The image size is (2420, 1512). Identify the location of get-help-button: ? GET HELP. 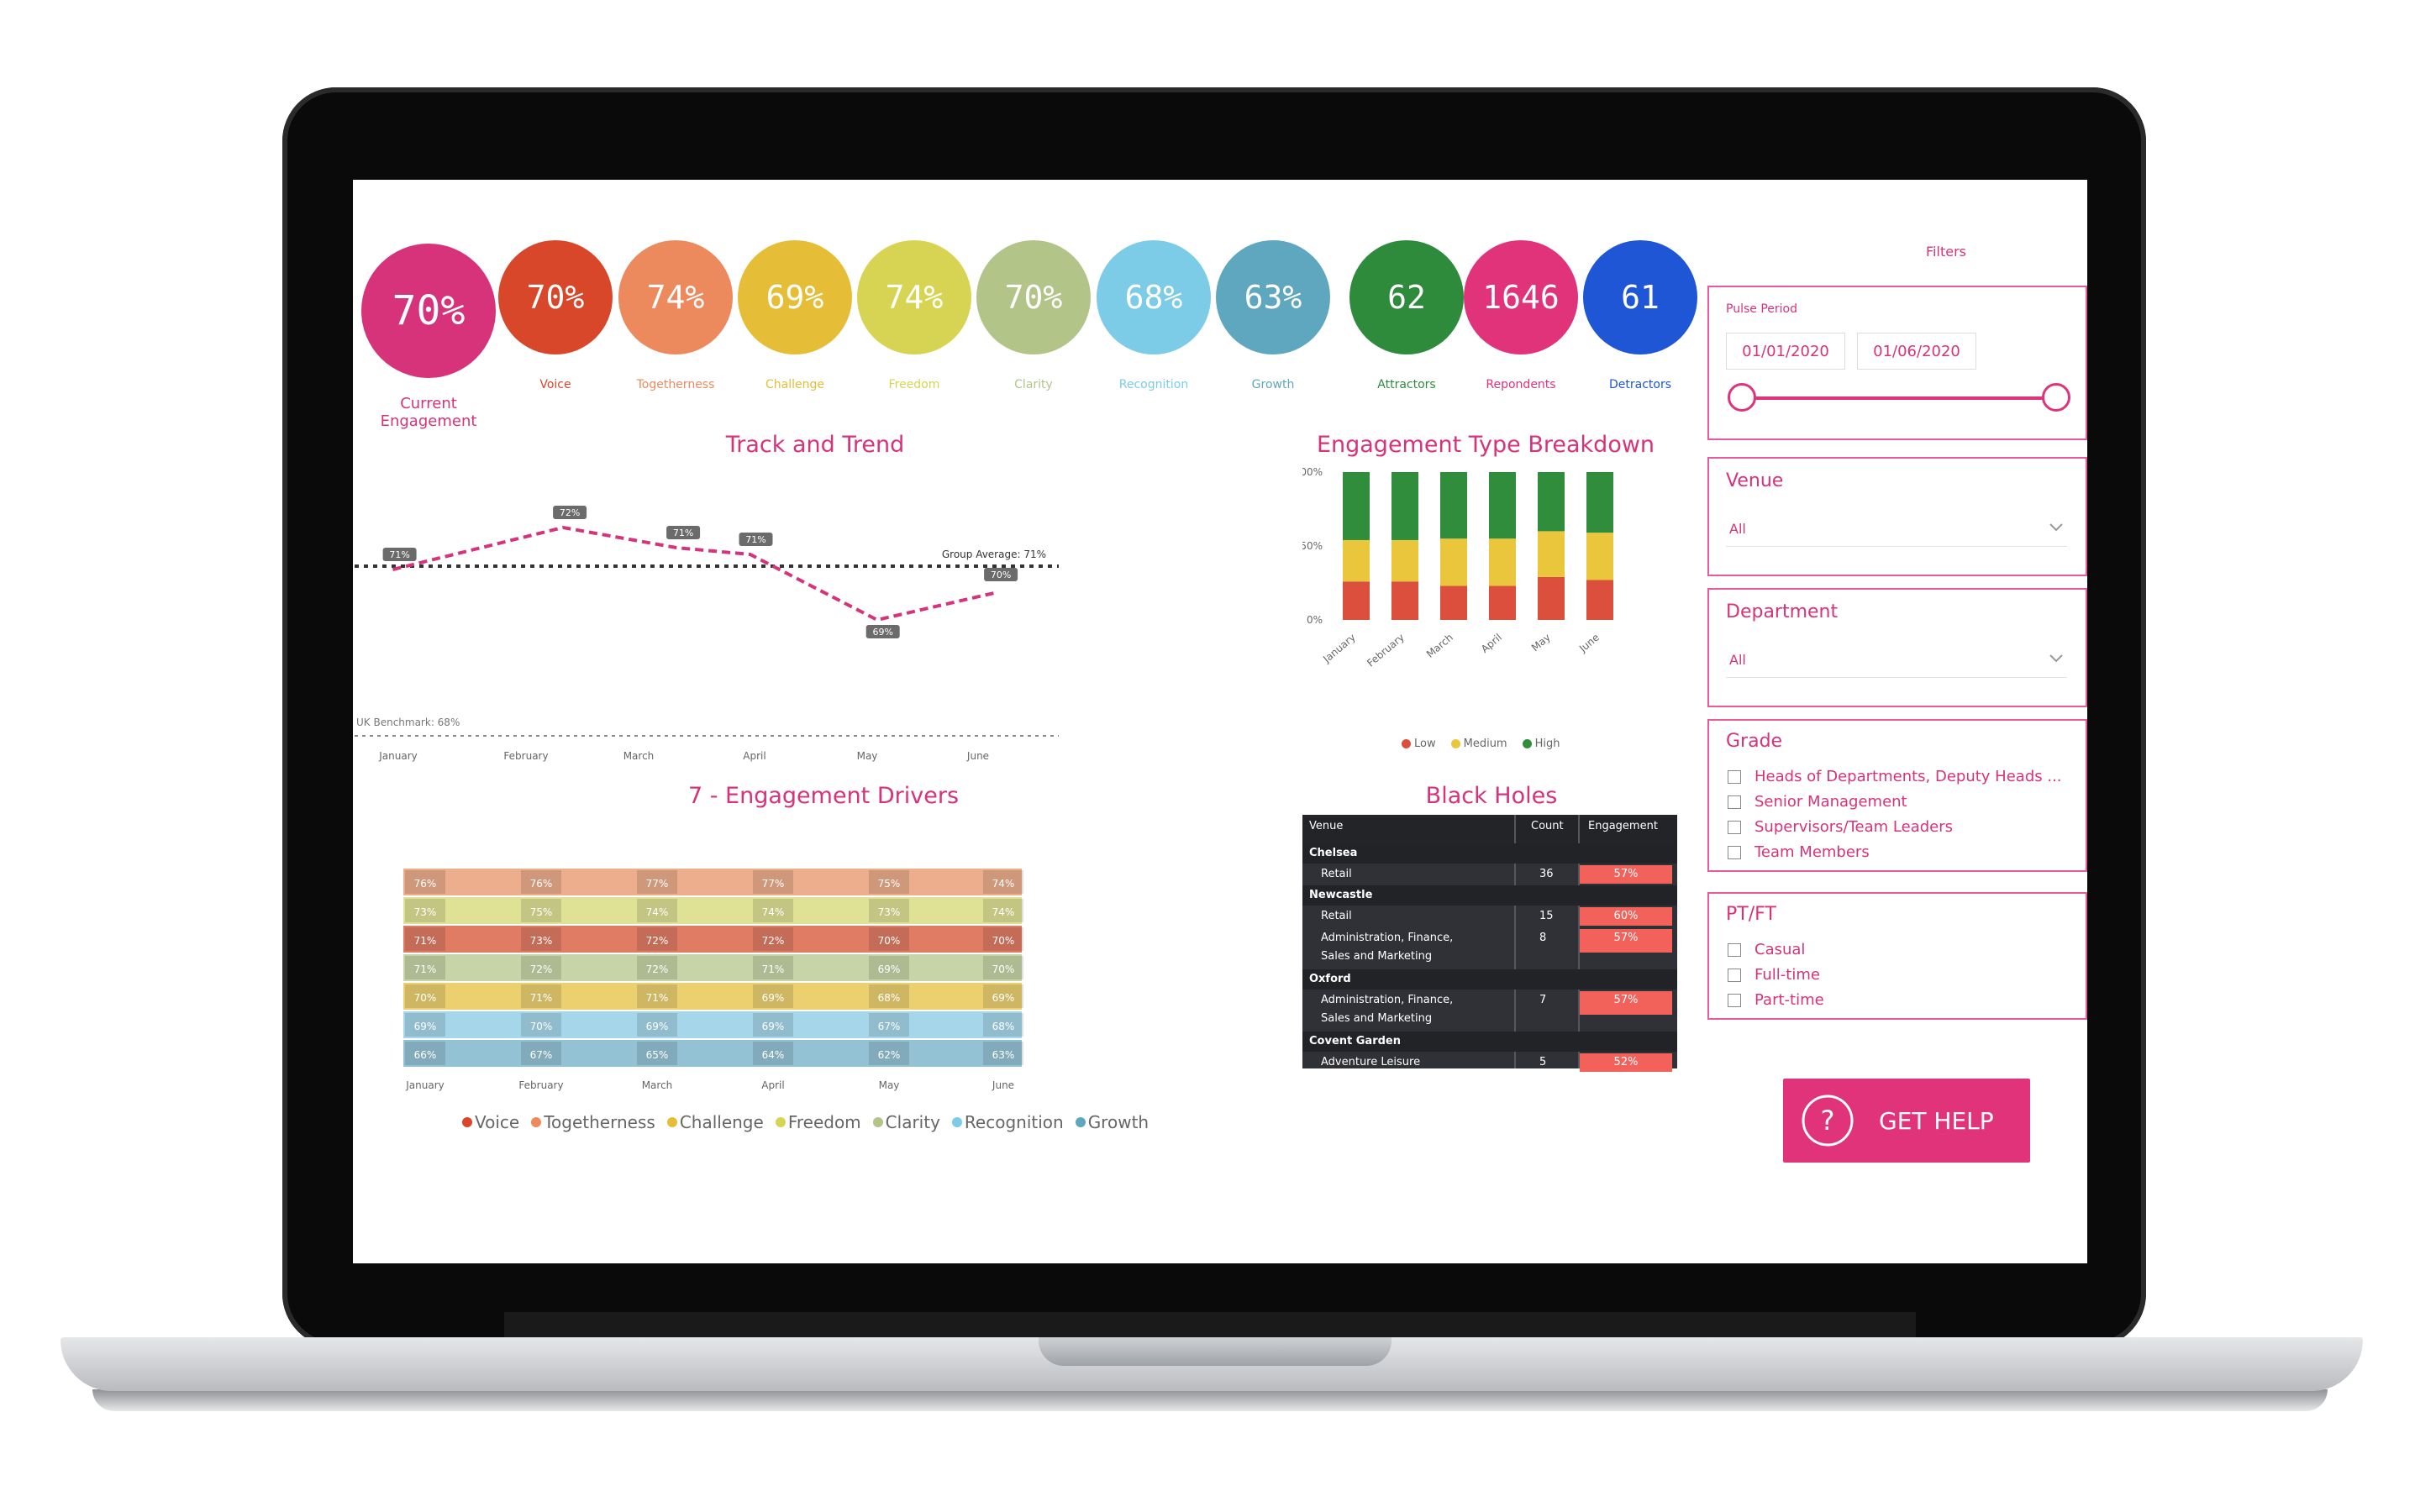
(1907, 1121).